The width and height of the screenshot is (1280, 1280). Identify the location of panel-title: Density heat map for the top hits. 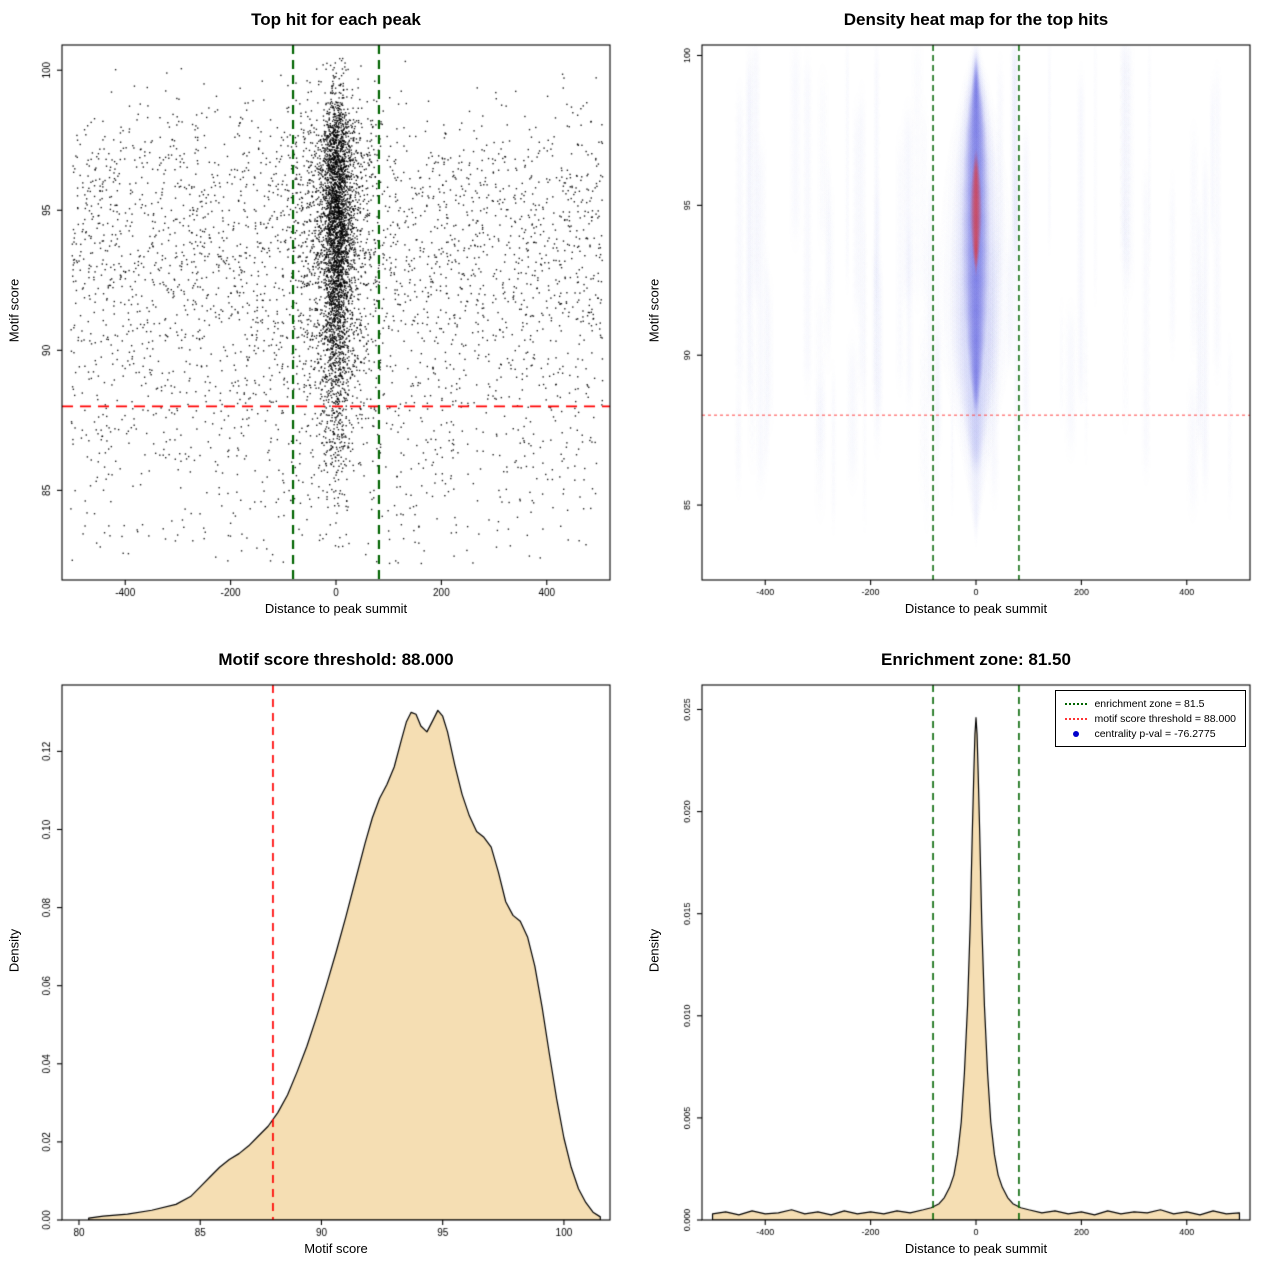
(976, 19).